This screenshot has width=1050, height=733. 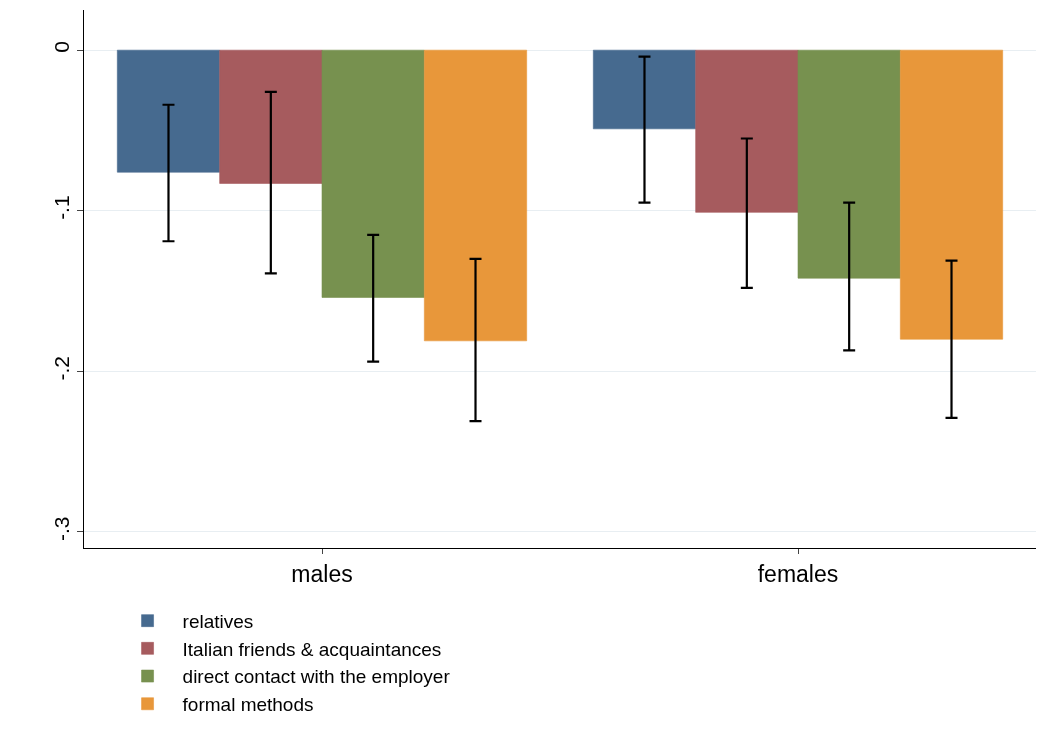 I want to click on y-tick-label: -.1, so click(x=61, y=207).